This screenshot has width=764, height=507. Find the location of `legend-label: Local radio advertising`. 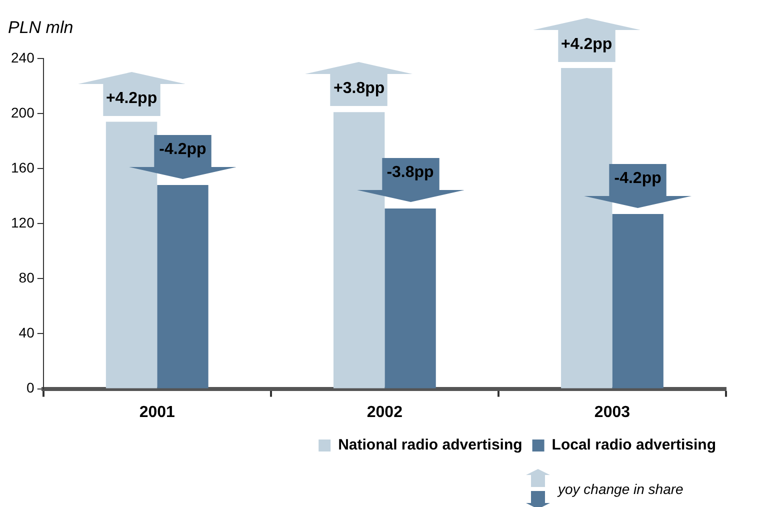

legend-label: Local radio advertising is located at coordinates (634, 445).